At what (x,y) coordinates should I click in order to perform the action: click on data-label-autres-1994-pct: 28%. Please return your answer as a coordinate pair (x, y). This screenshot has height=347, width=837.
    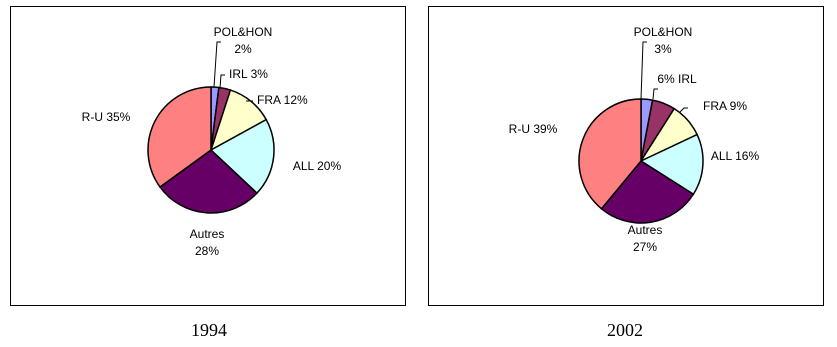
    Looking at the image, I should click on (207, 251).